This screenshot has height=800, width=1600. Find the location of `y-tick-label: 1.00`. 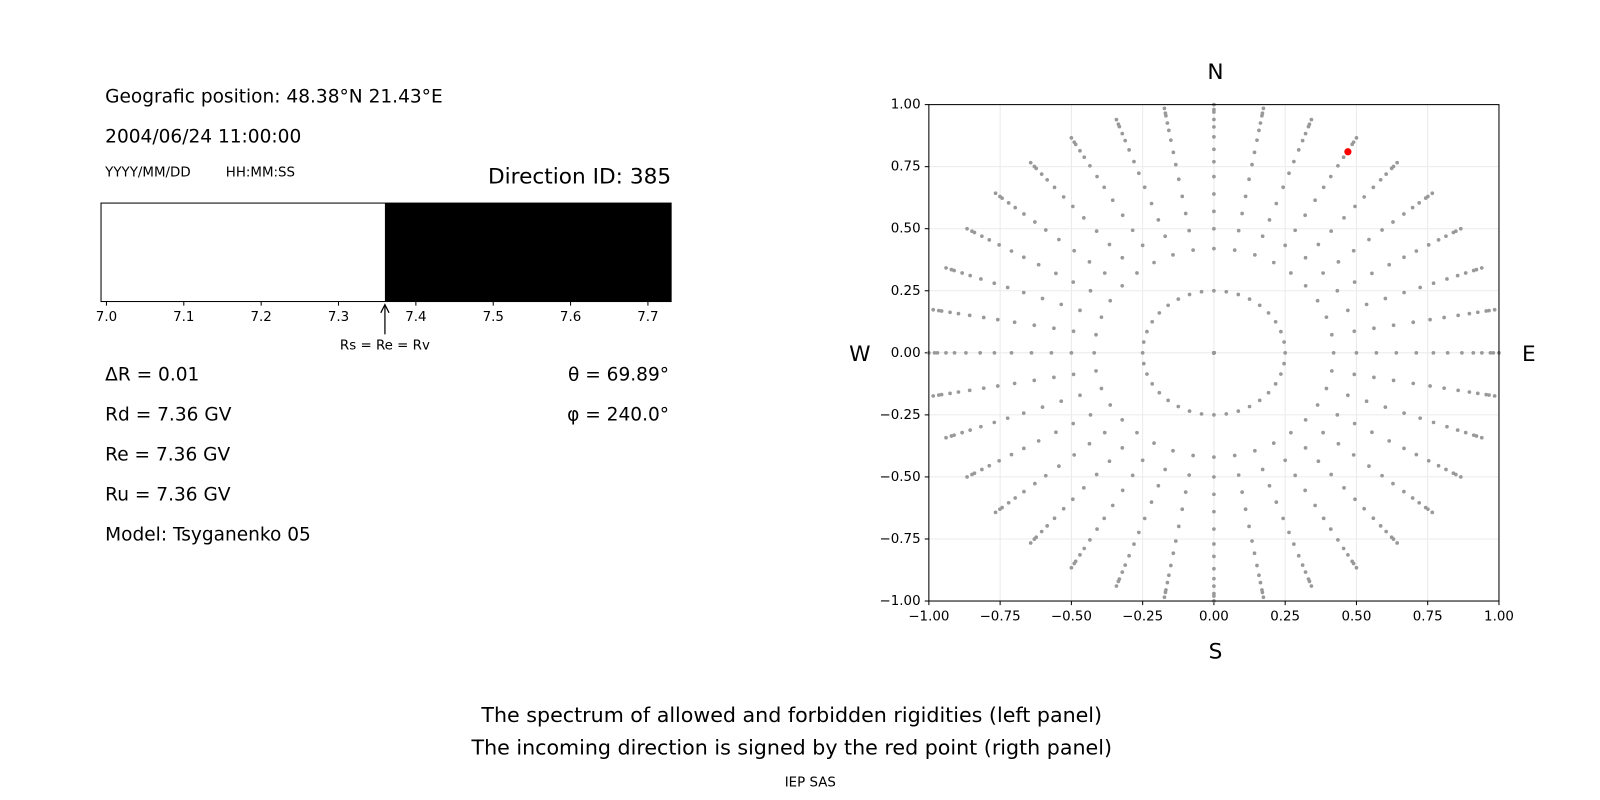

y-tick-label: 1.00 is located at coordinates (906, 105).